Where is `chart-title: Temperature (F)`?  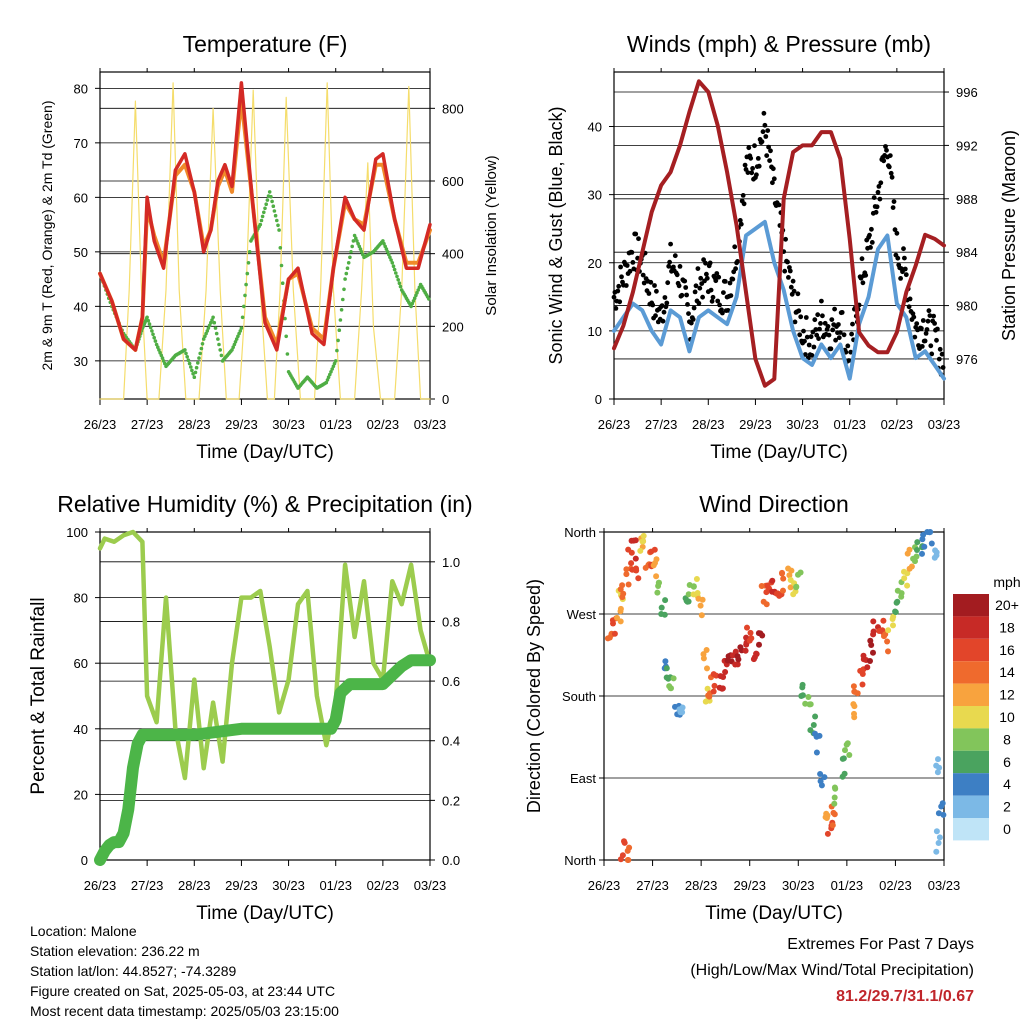 chart-title: Temperature (F) is located at coordinates (265, 44).